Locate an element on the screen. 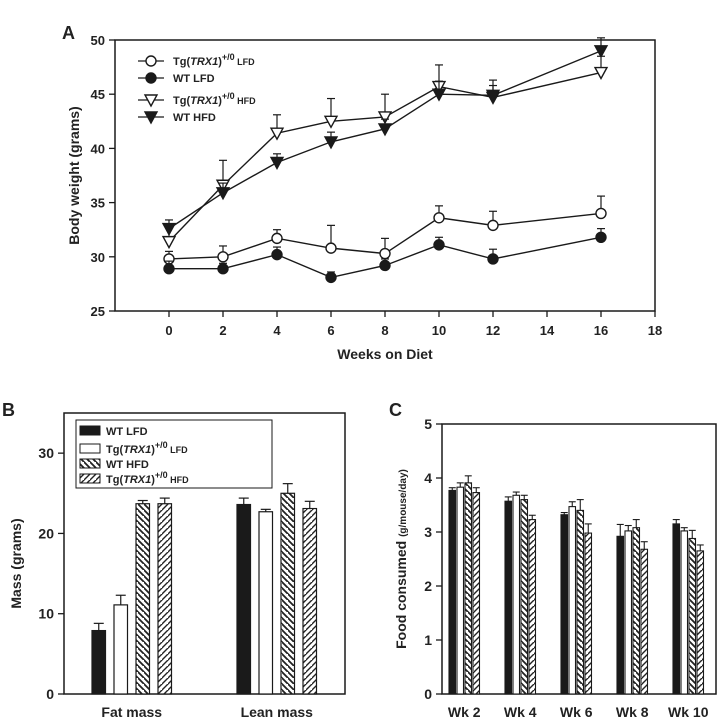  x-tick-label: 8 is located at coordinates (384, 330).